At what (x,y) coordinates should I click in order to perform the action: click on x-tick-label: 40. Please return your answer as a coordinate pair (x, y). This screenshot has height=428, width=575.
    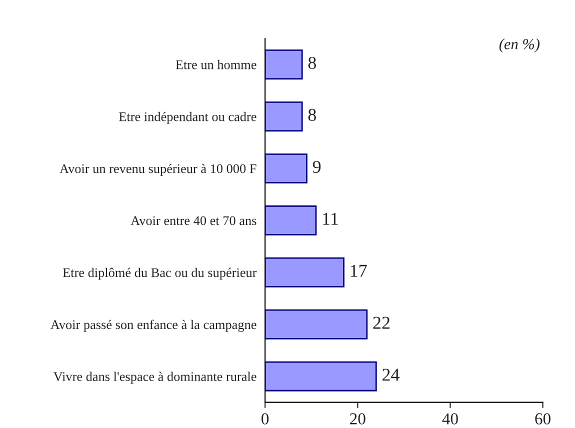
    Looking at the image, I should click on (450, 418).